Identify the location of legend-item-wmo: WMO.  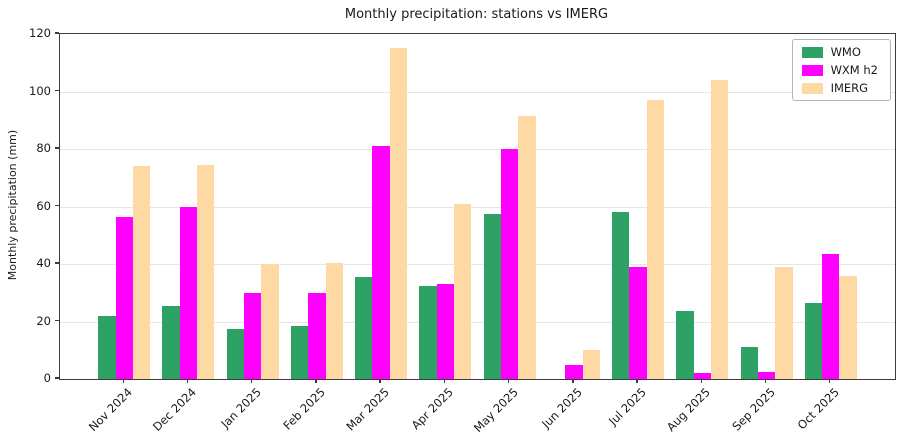
(839, 52).